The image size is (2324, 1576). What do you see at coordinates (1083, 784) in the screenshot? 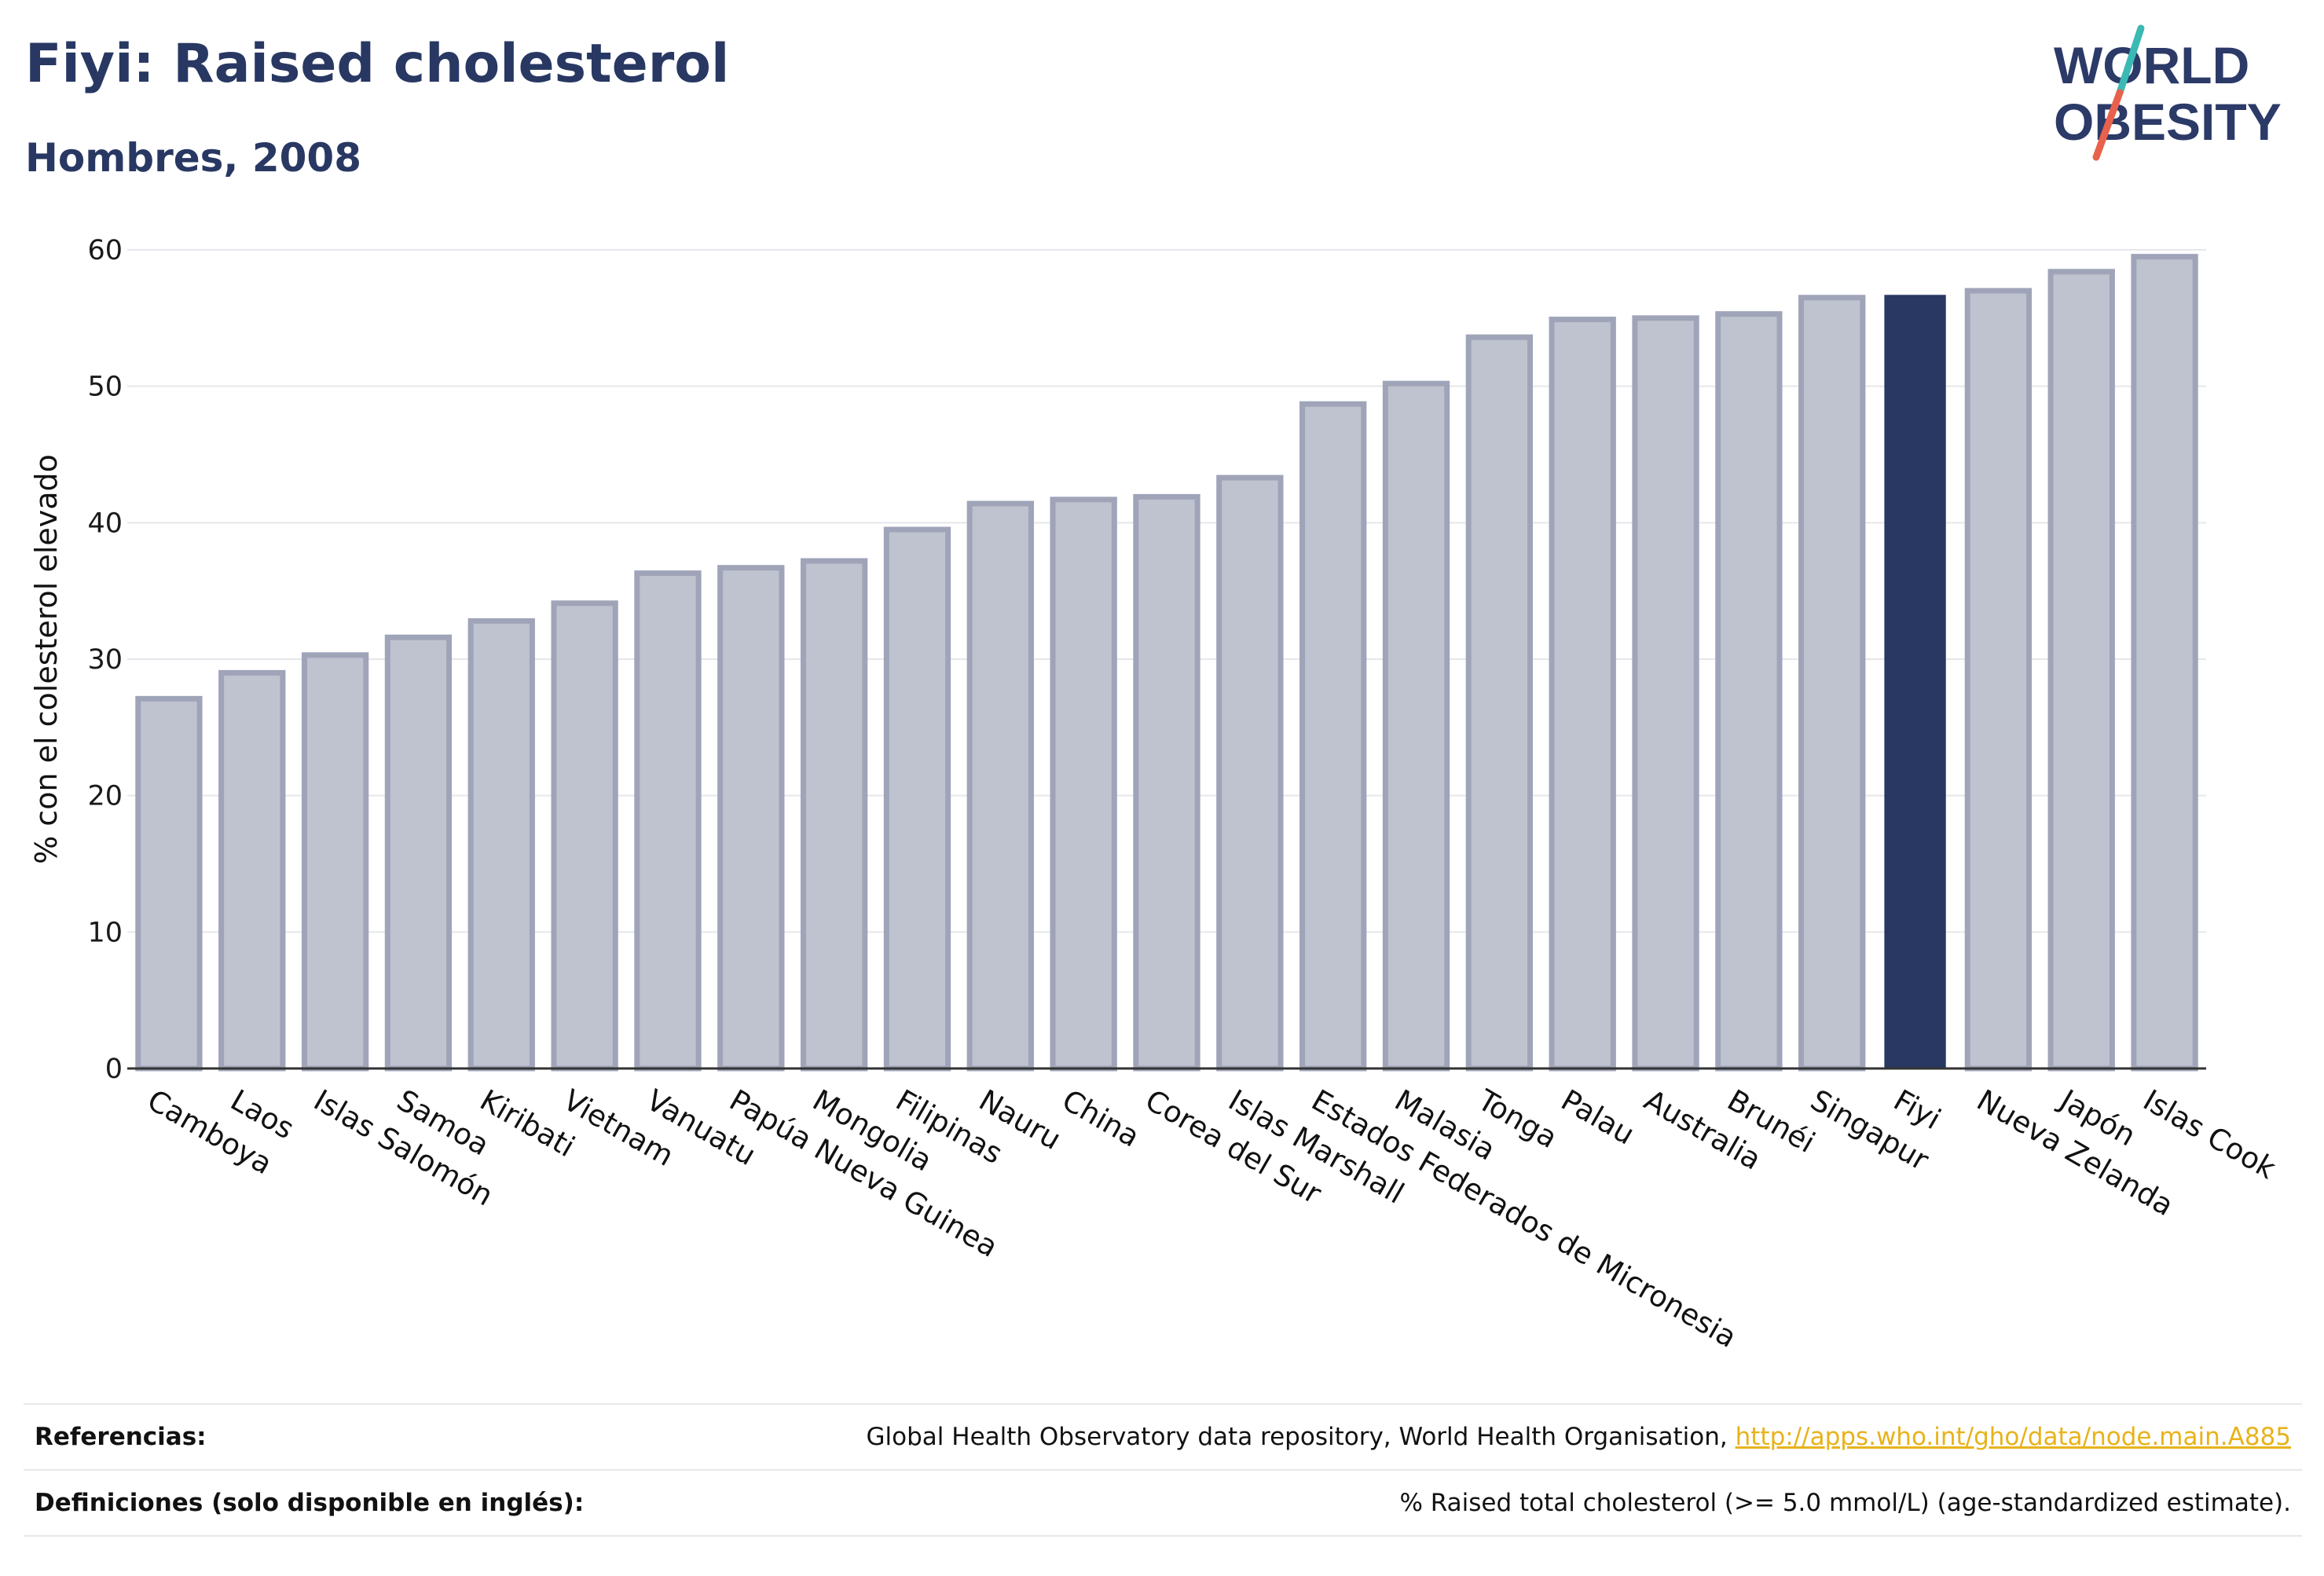
I see `bar-china` at bounding box center [1083, 784].